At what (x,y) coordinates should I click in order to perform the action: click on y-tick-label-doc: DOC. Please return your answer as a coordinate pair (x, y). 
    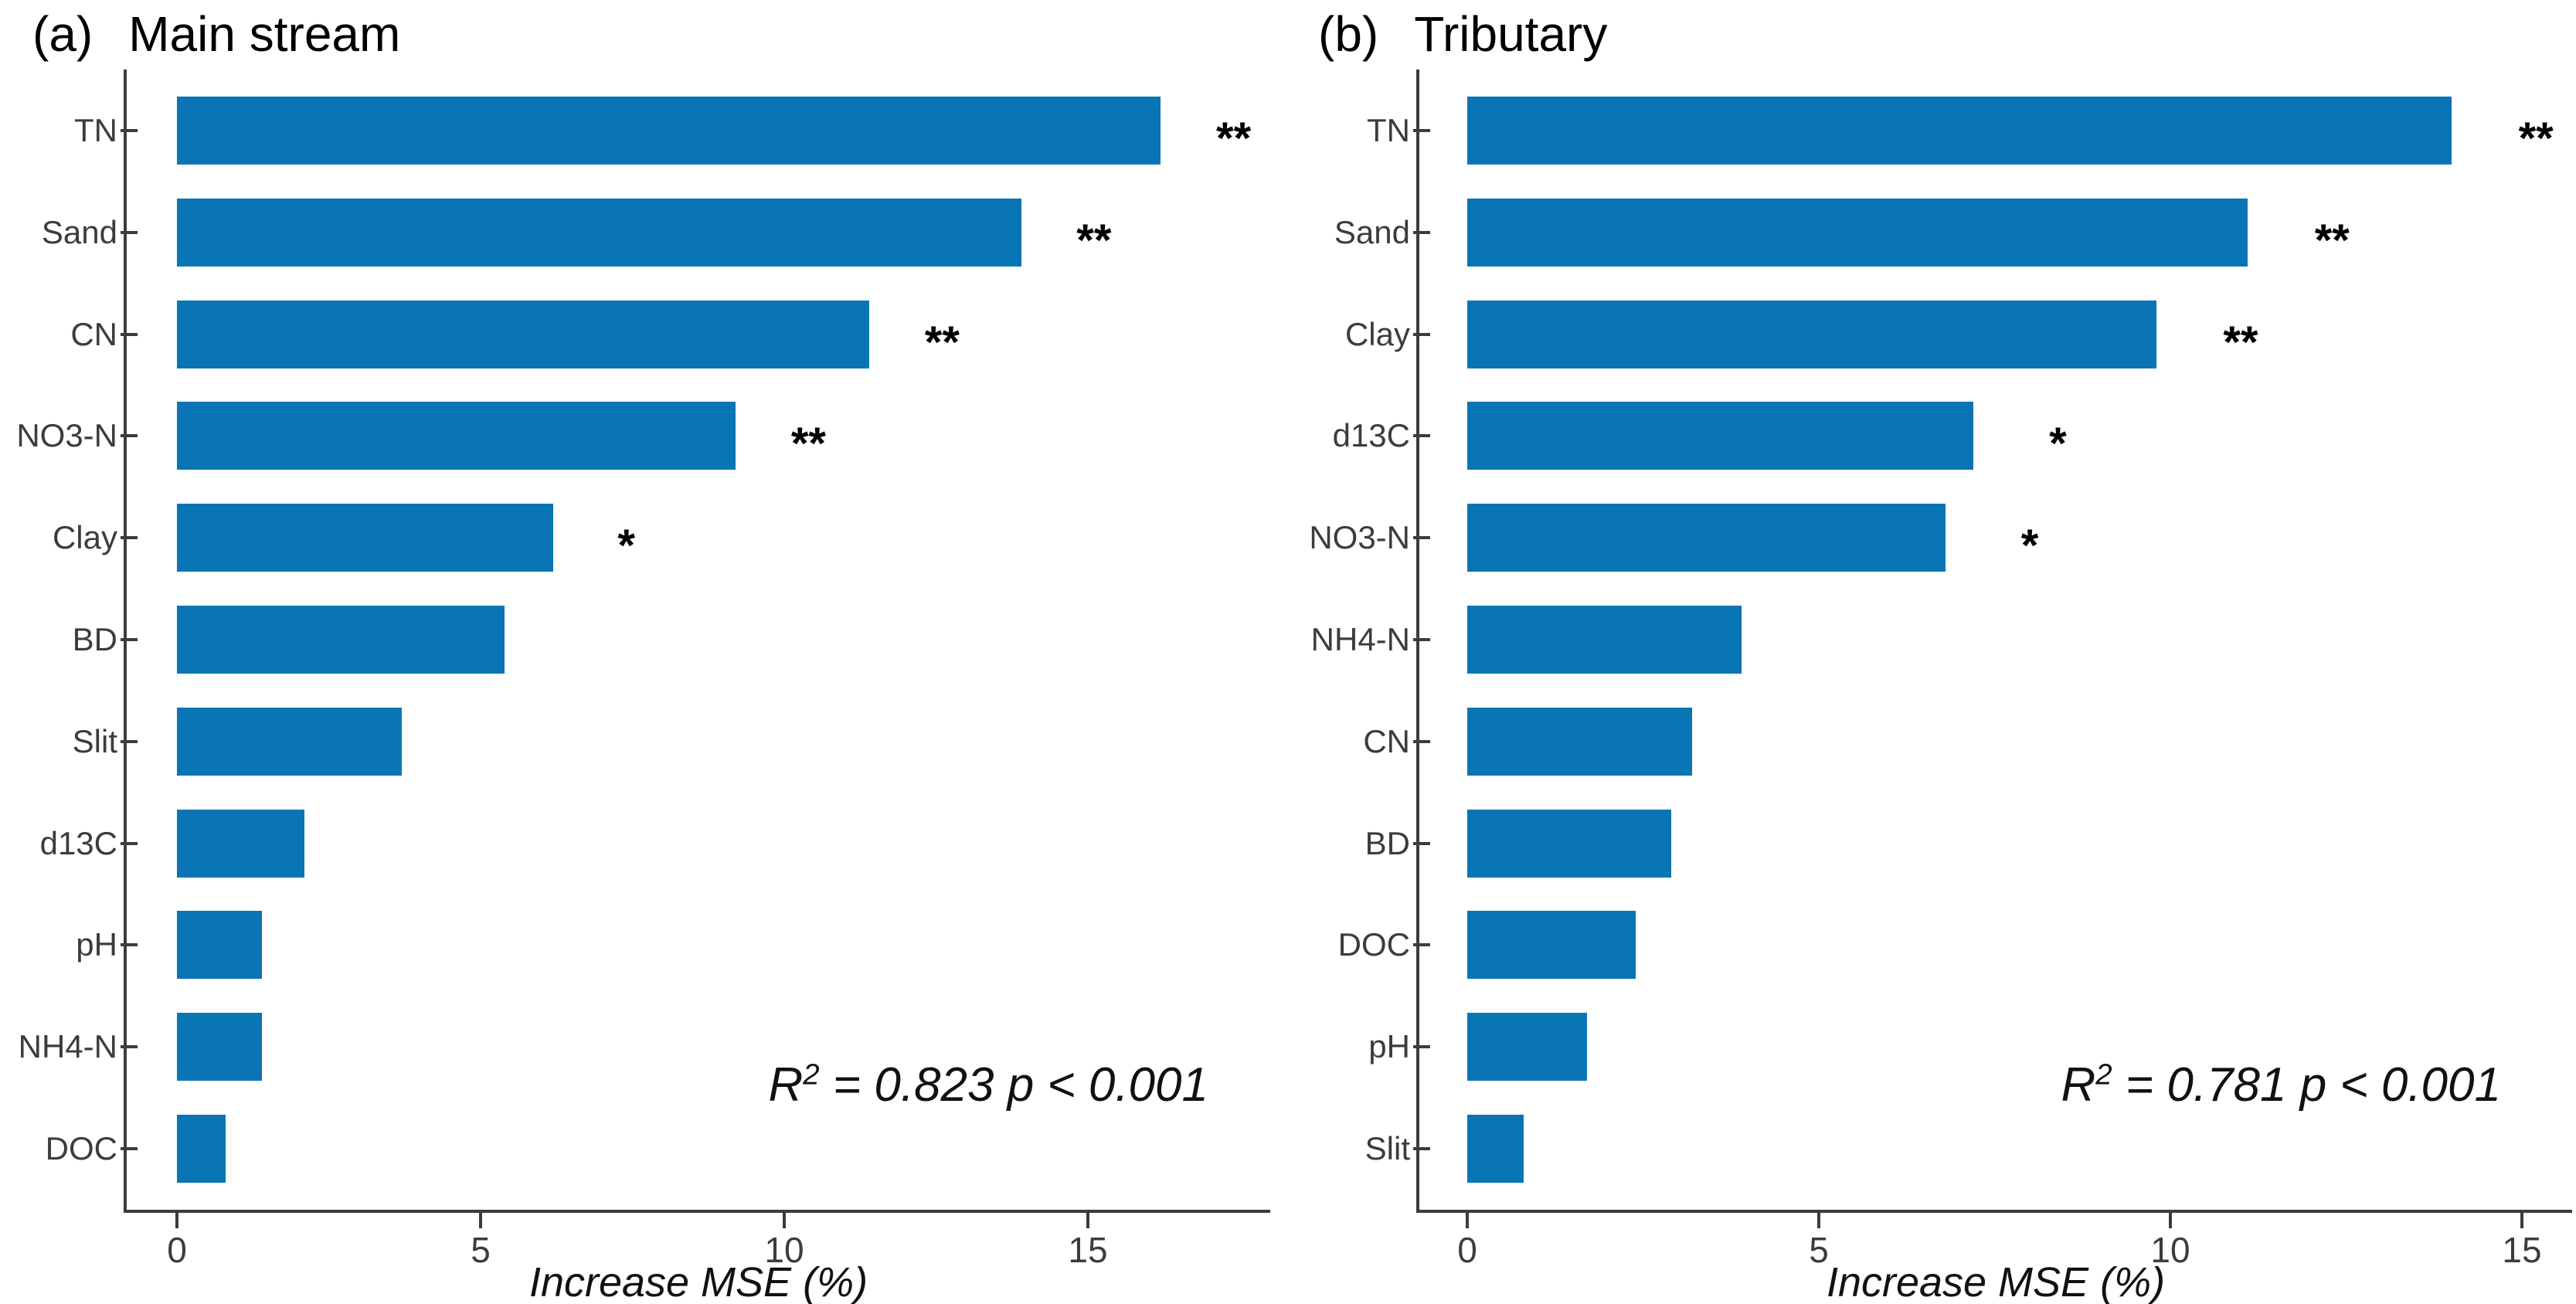
    Looking at the image, I should click on (81, 1147).